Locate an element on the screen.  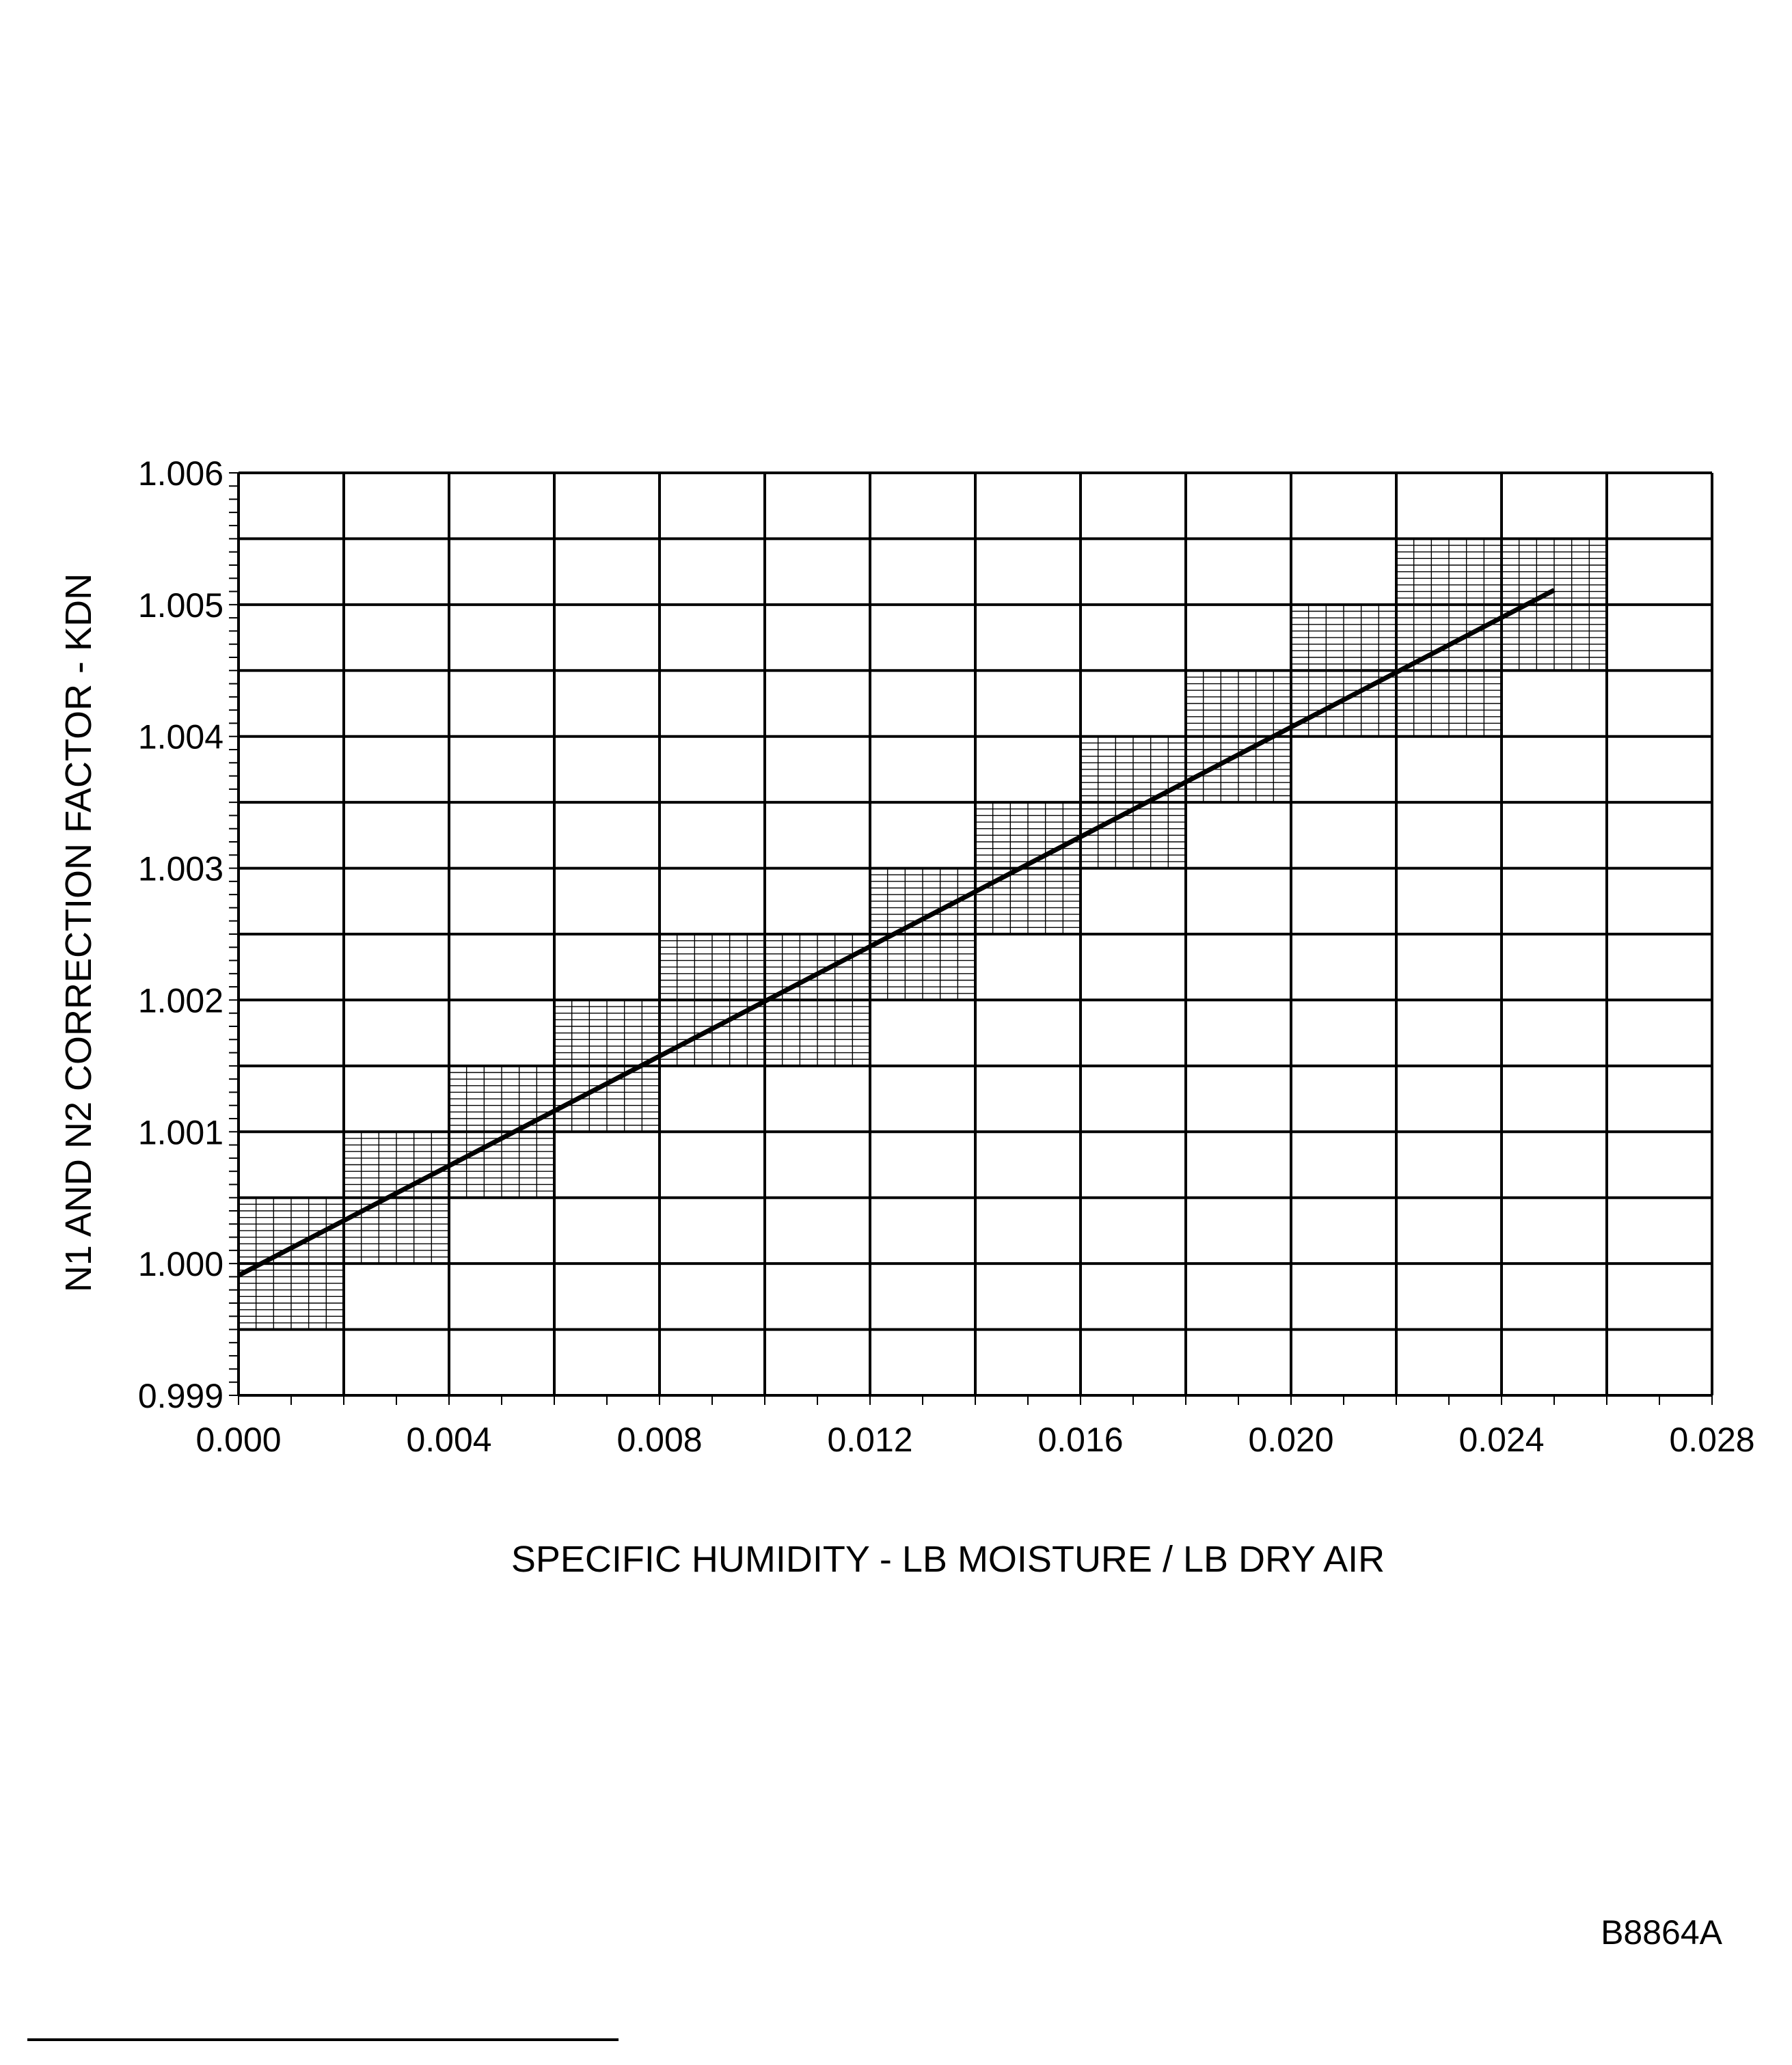
figure-id: B8864A is located at coordinates (1662, 1932).